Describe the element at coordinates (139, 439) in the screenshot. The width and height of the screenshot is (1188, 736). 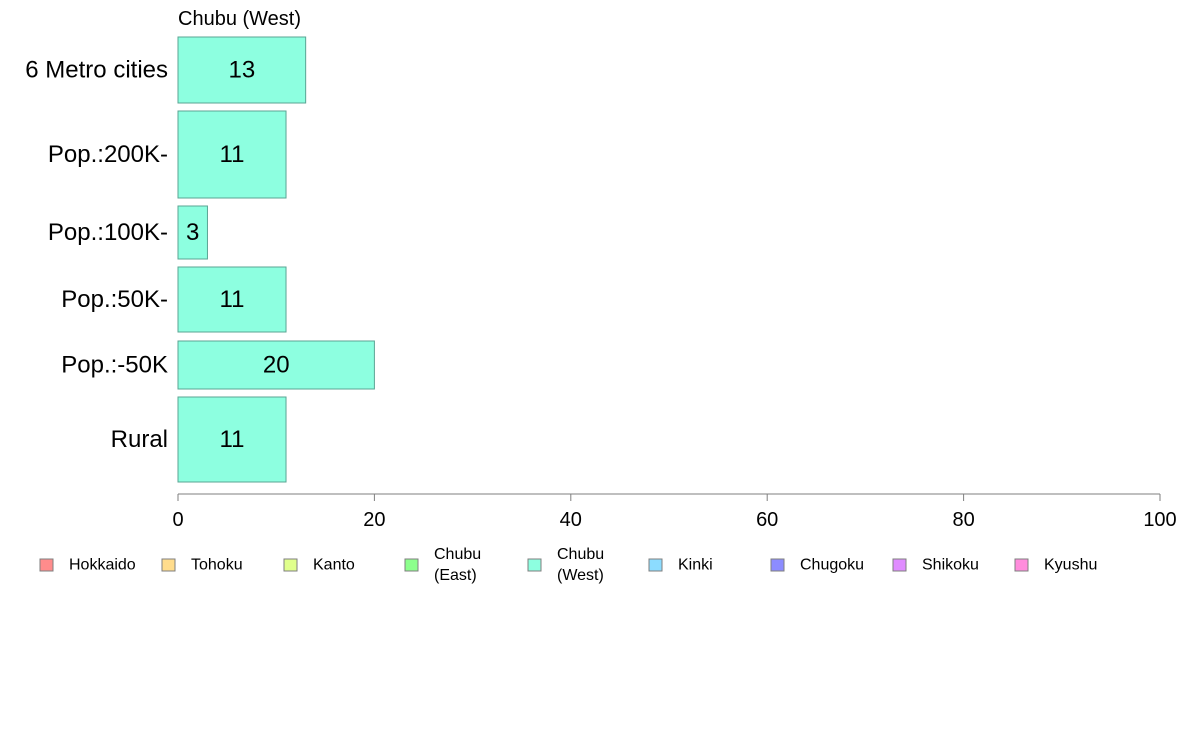
I see `category-label: Rural` at that location.